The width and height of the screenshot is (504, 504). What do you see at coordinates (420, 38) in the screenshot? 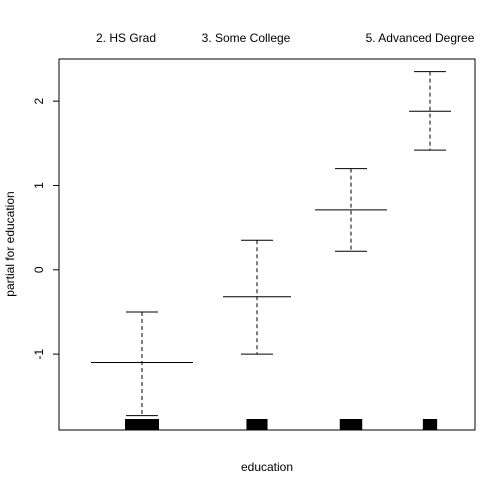
I see `category-label: 5. Advanced Degree` at bounding box center [420, 38].